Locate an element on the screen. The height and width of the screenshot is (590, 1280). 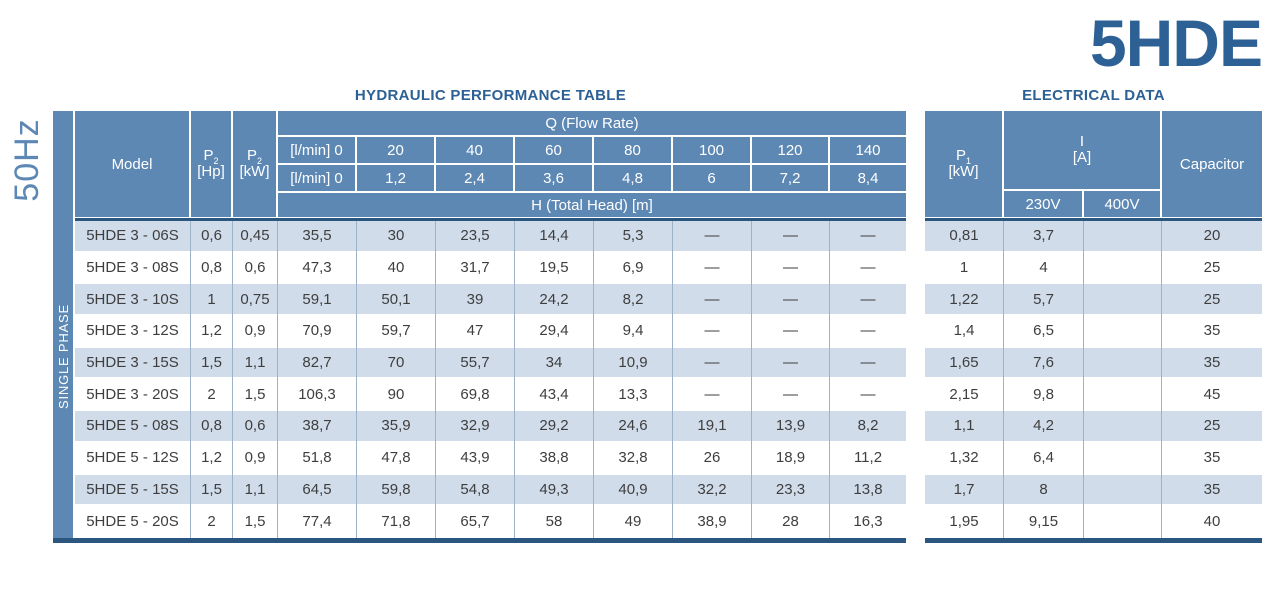
capacitor-cell: 25 is located at coordinates (1212, 427).